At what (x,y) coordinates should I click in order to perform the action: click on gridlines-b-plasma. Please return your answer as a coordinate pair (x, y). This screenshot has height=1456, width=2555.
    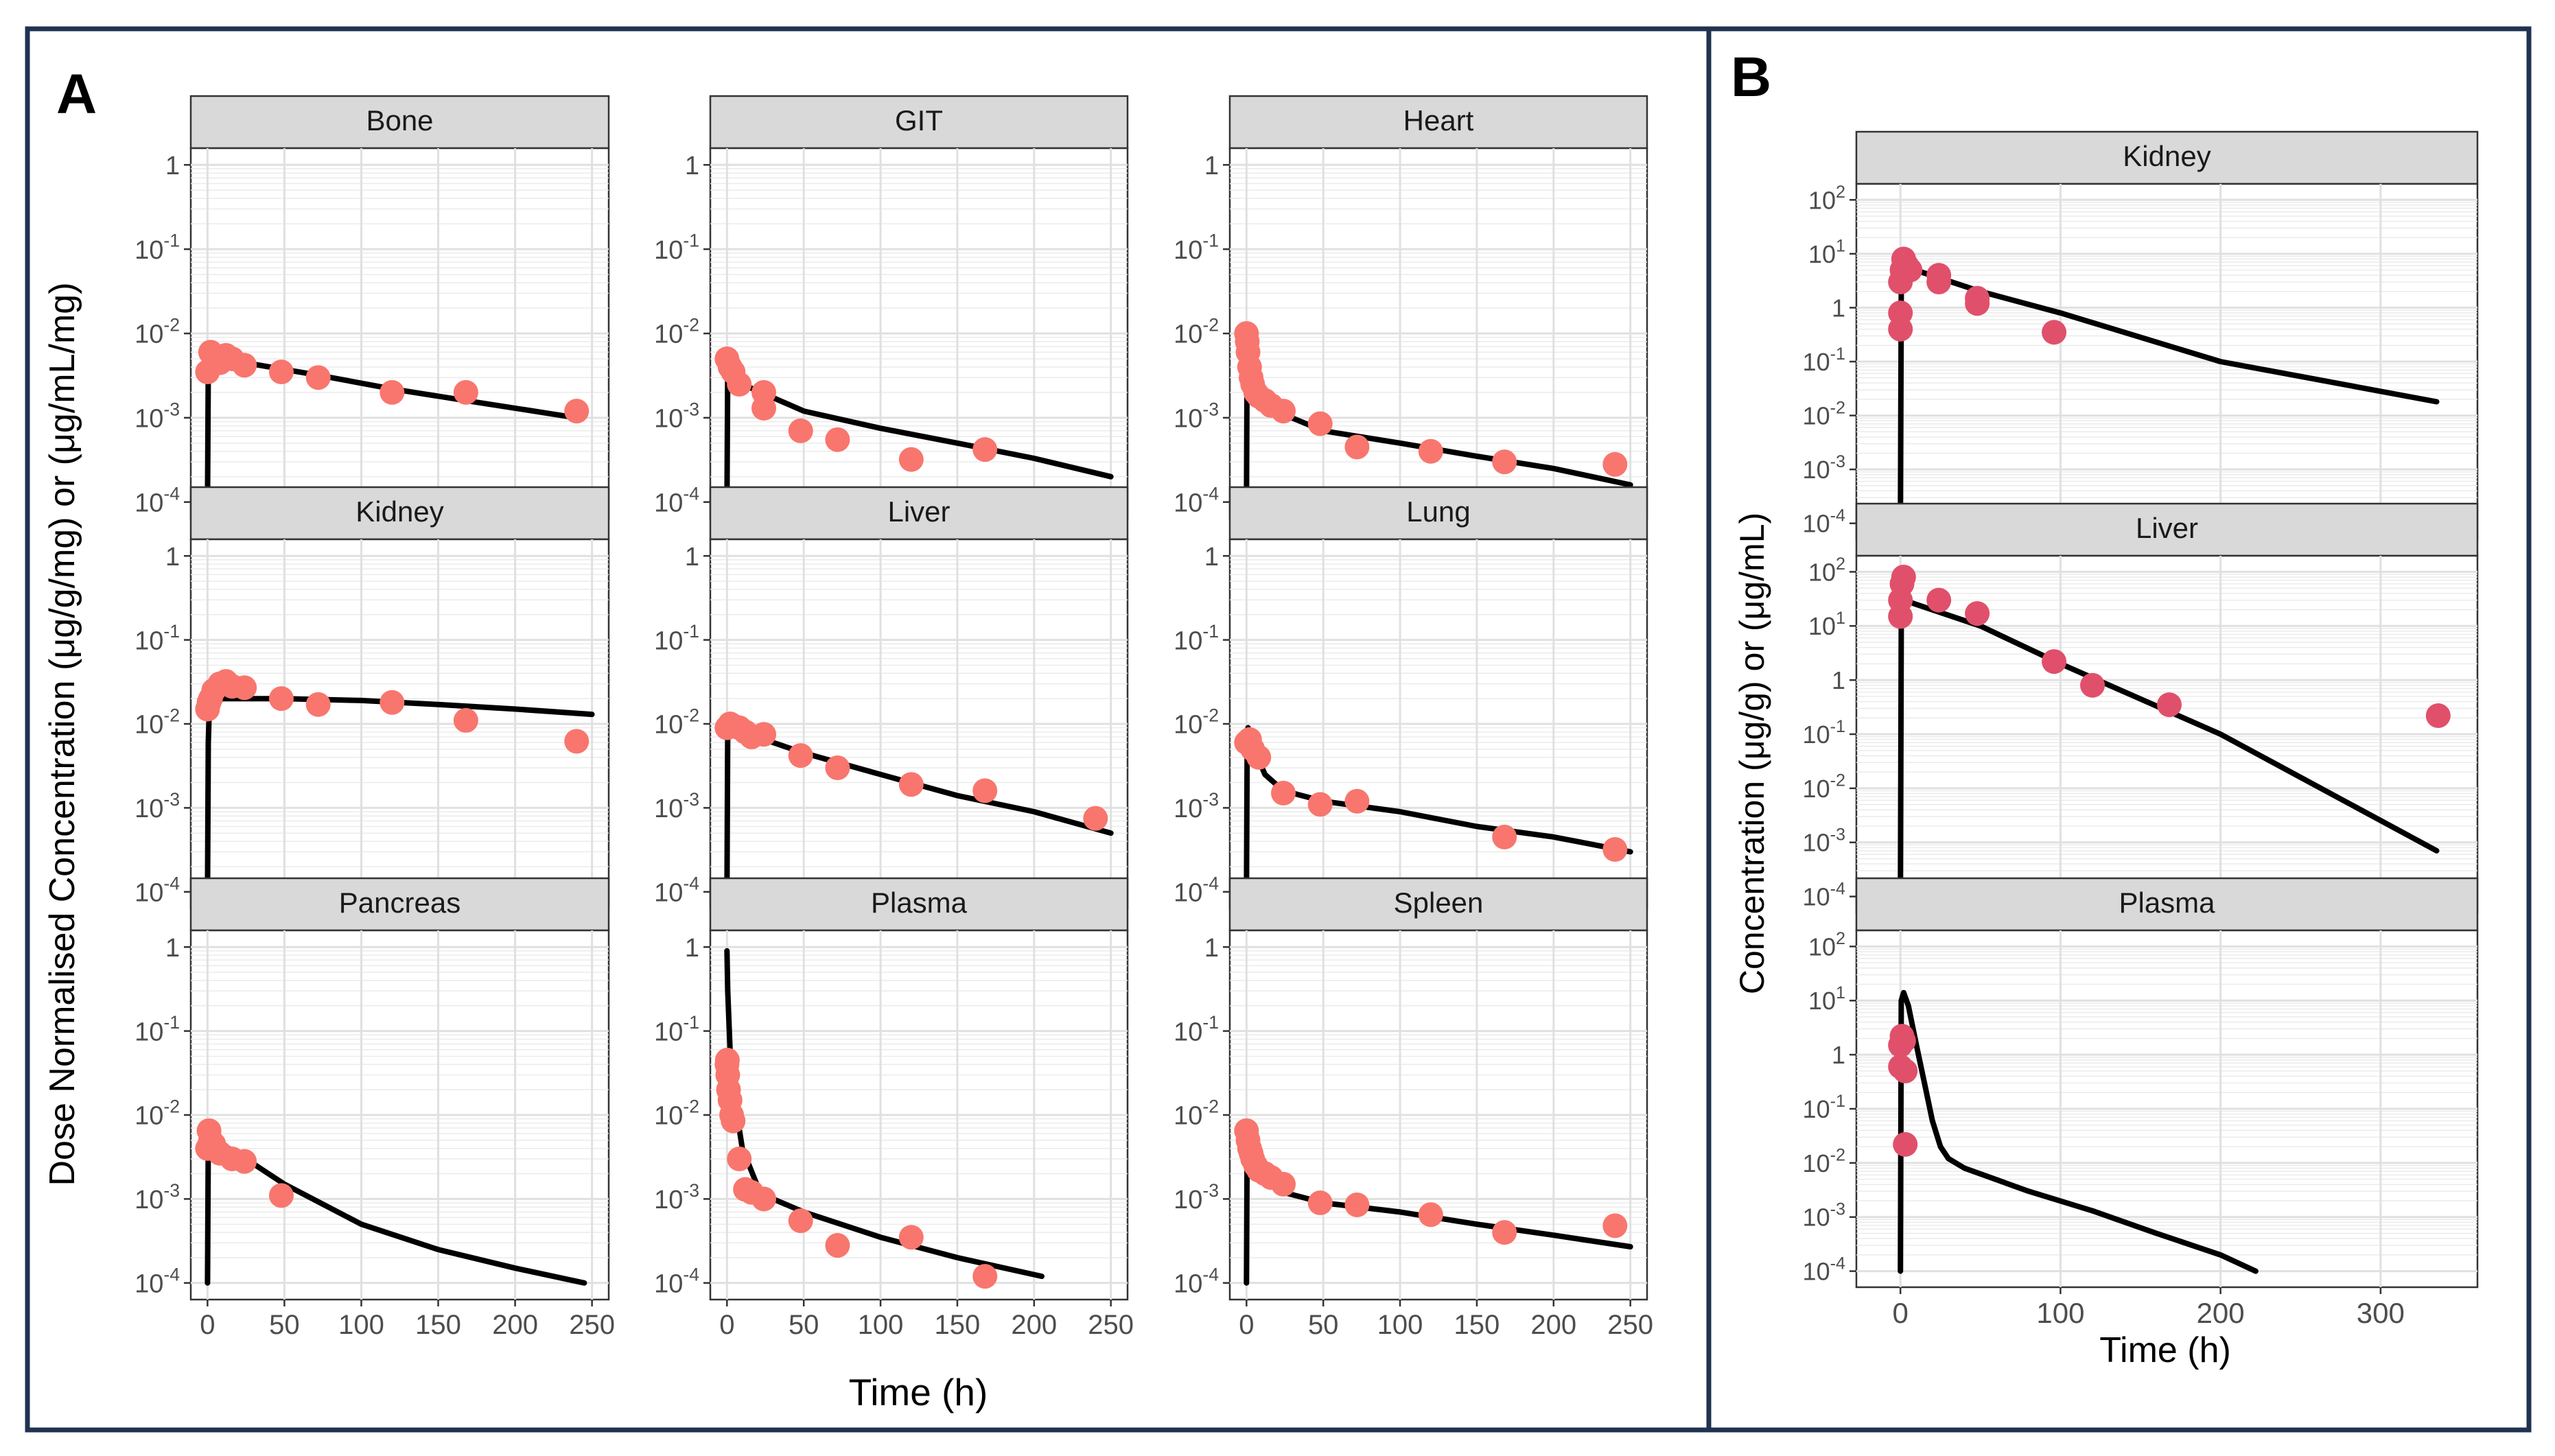
    Looking at the image, I should click on (2166, 1108).